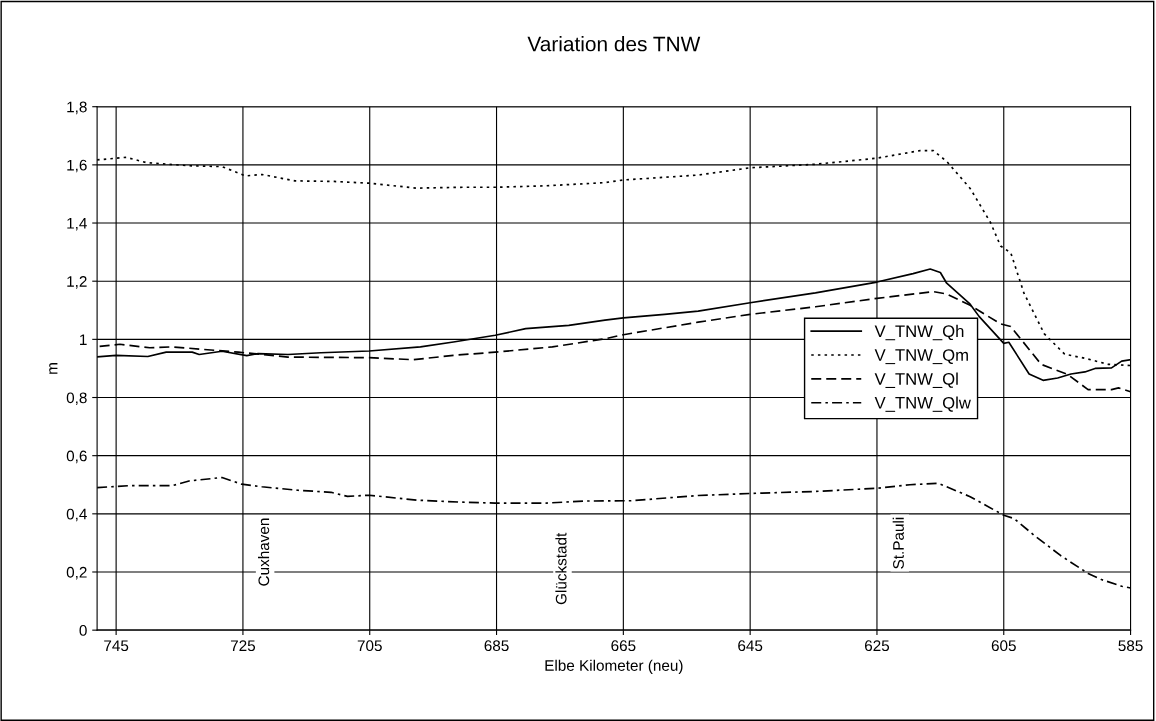  Describe the element at coordinates (919, 332) in the screenshot. I see `legend-label: V_TNW_Qh` at that location.